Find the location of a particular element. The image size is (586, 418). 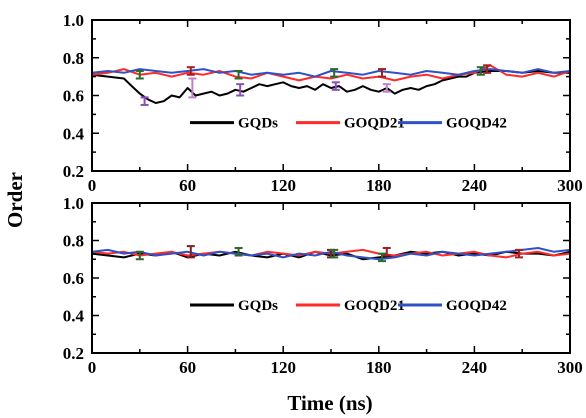

y-axis-title: Order is located at coordinates (15, 200).